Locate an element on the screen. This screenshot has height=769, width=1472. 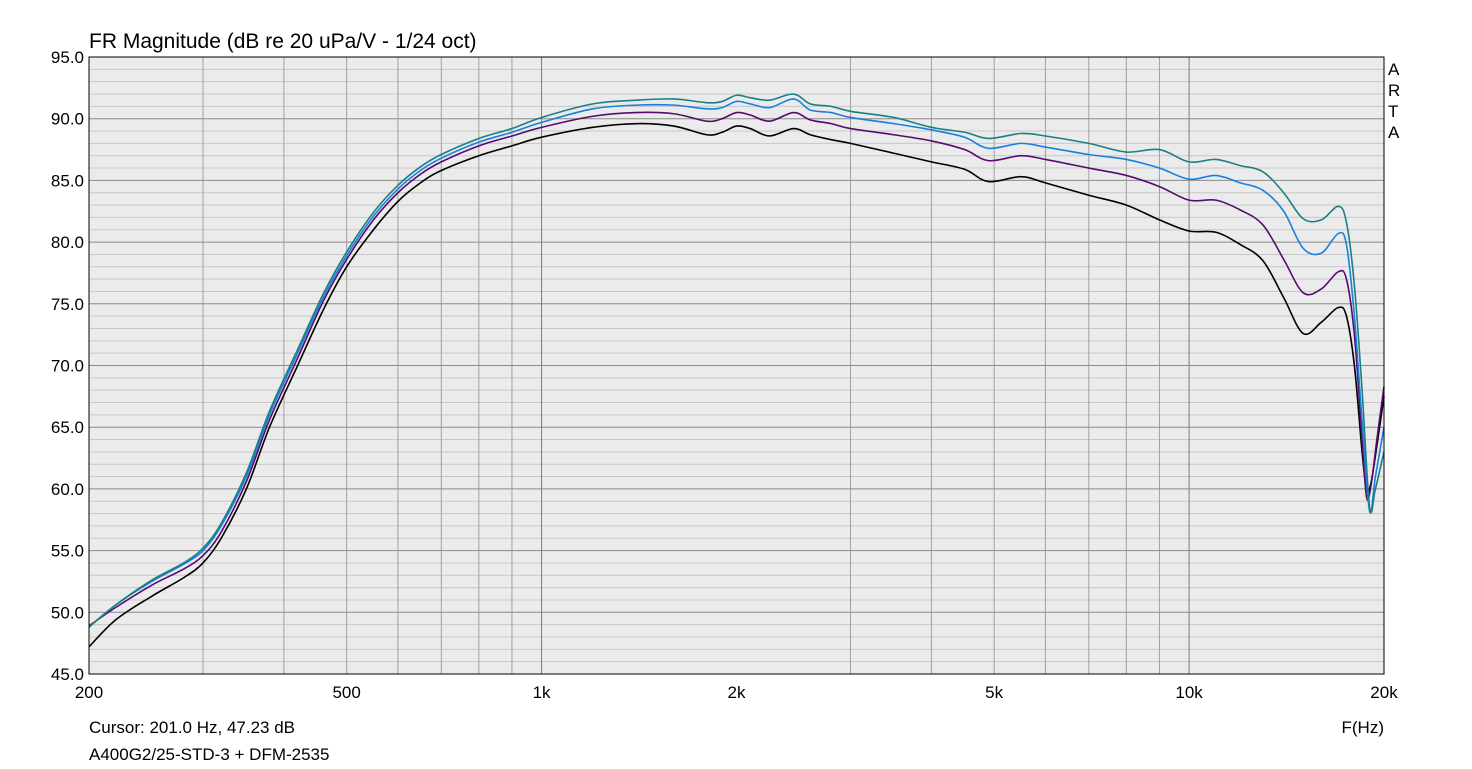
x-axis-ticks: 200 500 1k 2k 5k 10k 20k is located at coordinates (736, 692).